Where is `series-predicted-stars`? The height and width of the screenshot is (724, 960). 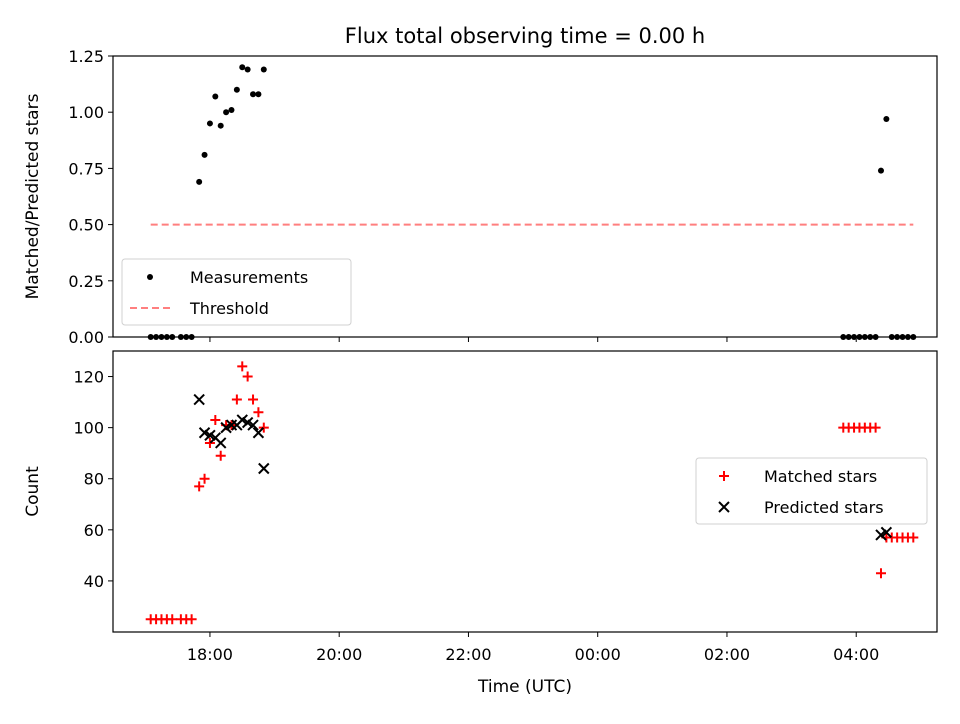 series-predicted-stars is located at coordinates (543, 467).